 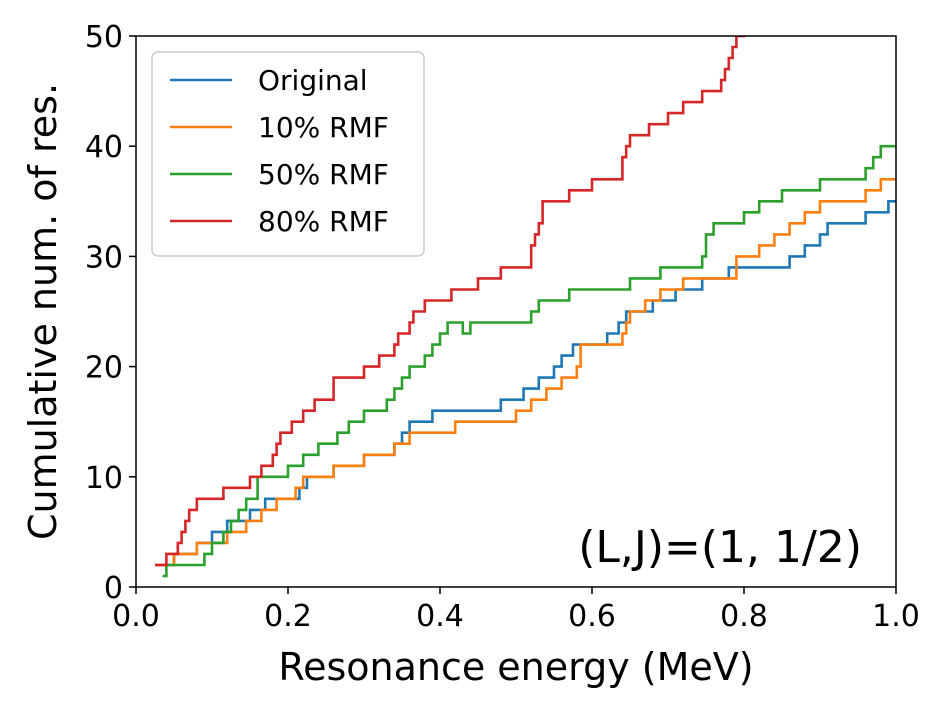 I want to click on x-tick-label: 0.6, so click(x=592, y=616).